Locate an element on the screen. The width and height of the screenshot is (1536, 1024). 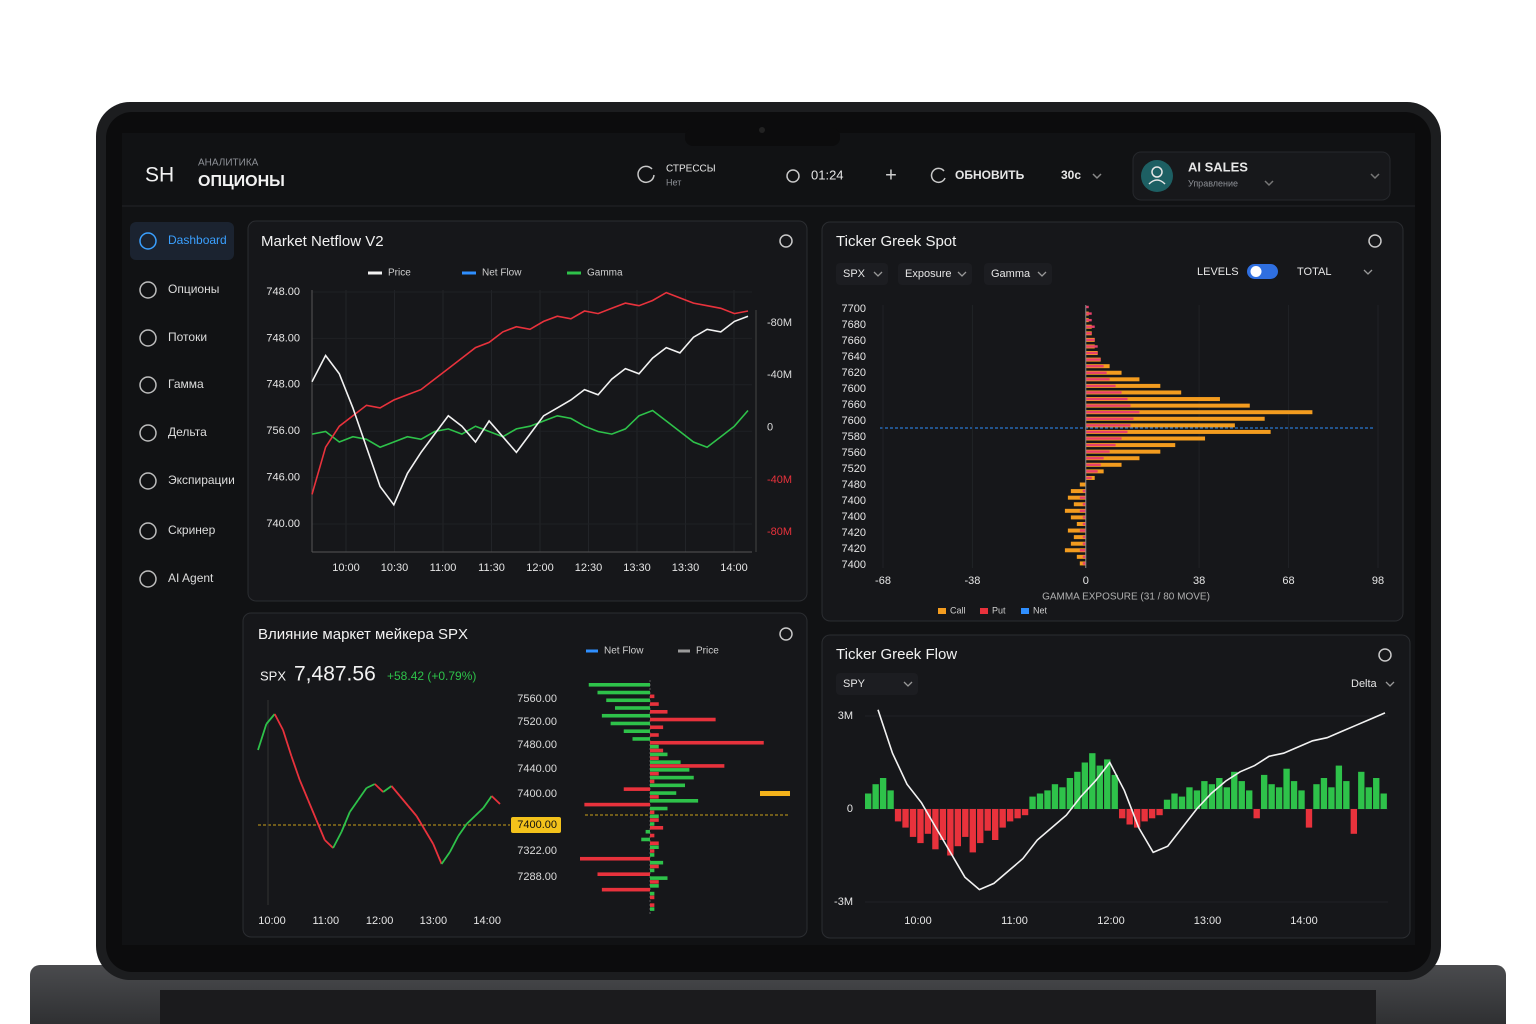
nav-item: Экспирации is located at coordinates (187, 481).